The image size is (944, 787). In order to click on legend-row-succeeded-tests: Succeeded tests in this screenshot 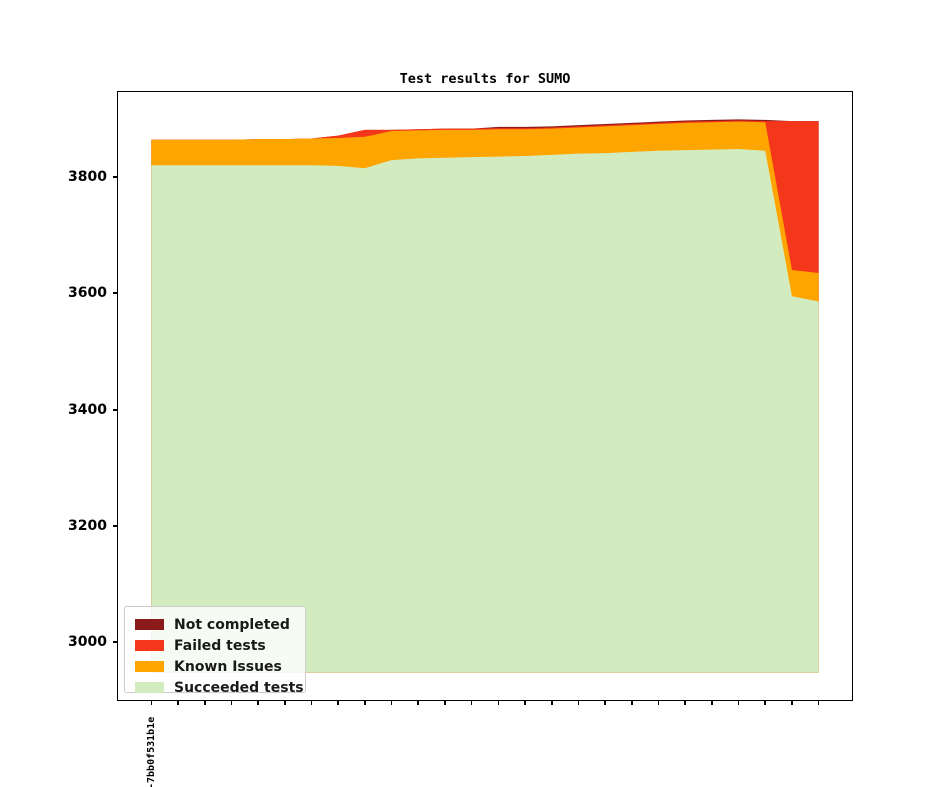, I will do `click(220, 687)`.